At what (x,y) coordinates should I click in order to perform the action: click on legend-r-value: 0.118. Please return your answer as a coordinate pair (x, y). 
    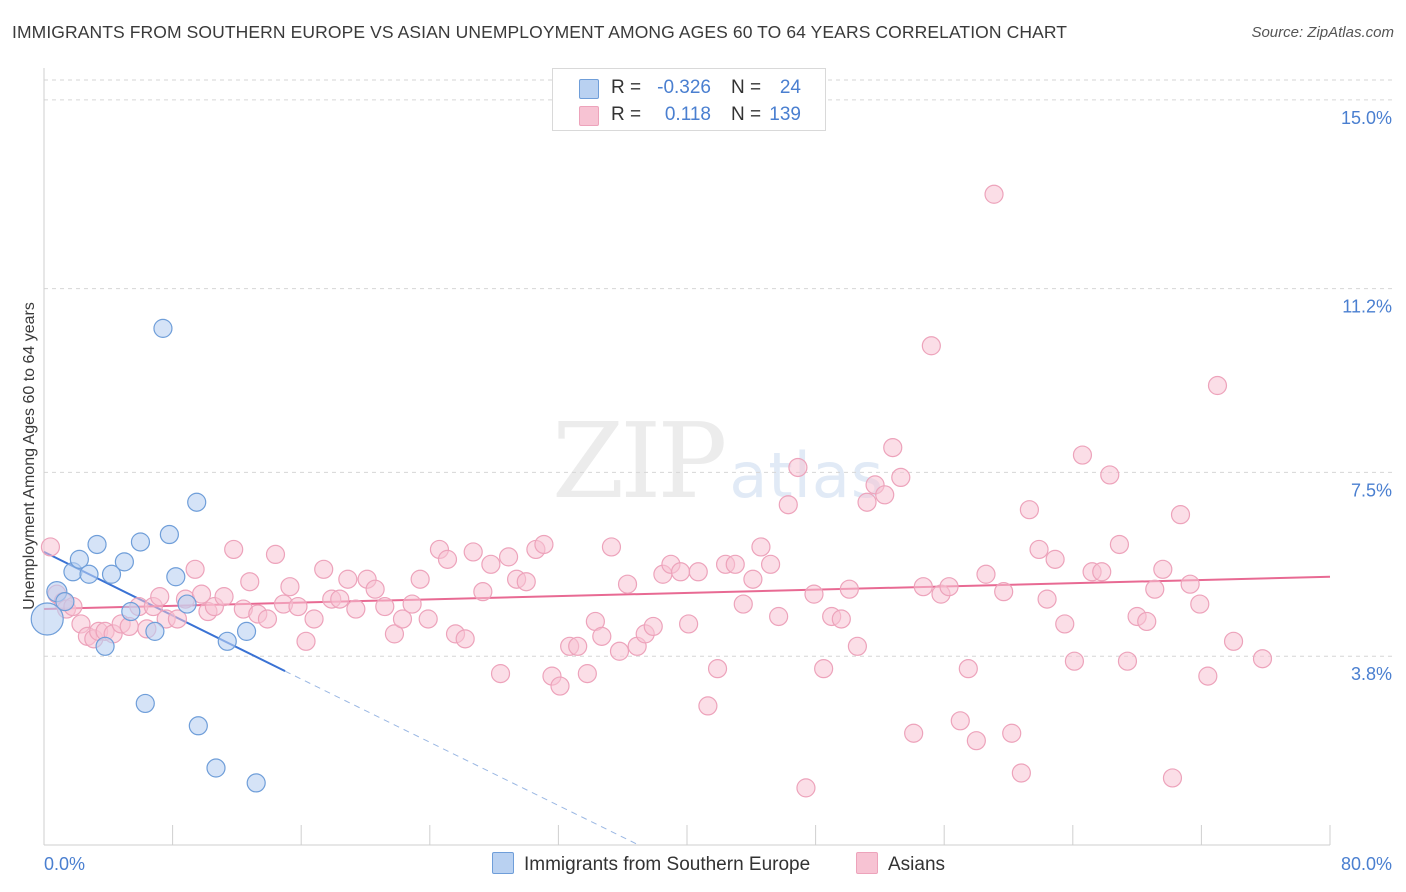
    Looking at the image, I should click on (687, 114).